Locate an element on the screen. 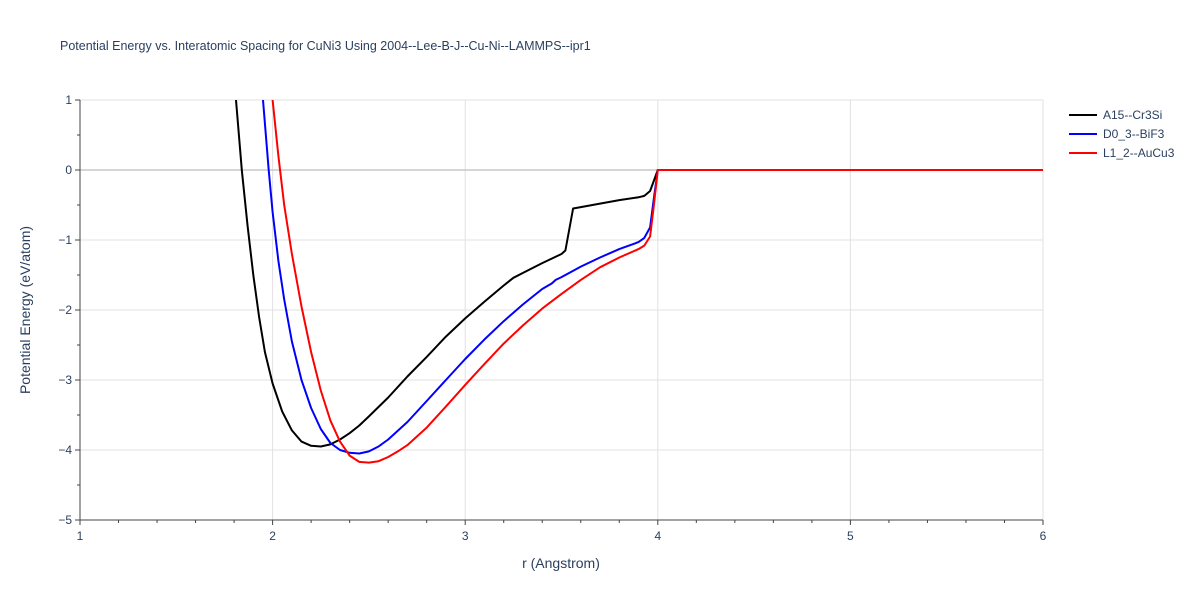 The image size is (1200, 600). y-tick-label: −3 is located at coordinates (65, 380).